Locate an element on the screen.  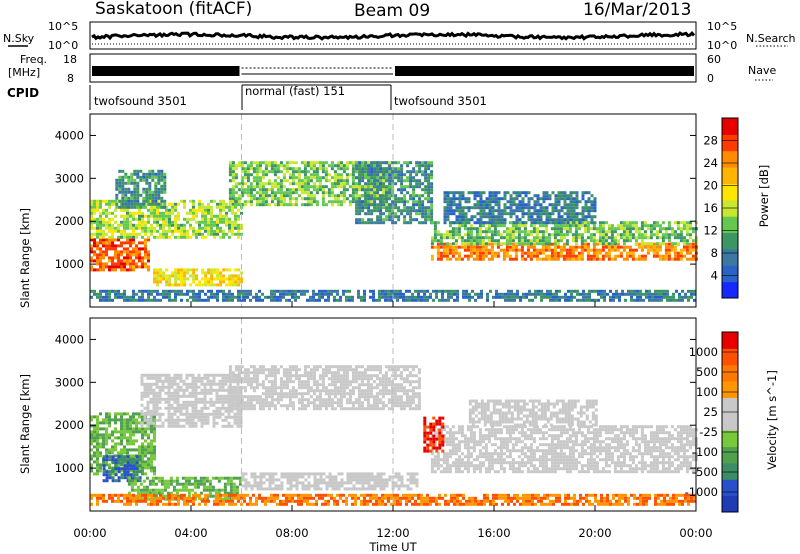
power-ytick-label: 2000 is located at coordinates (69, 221).